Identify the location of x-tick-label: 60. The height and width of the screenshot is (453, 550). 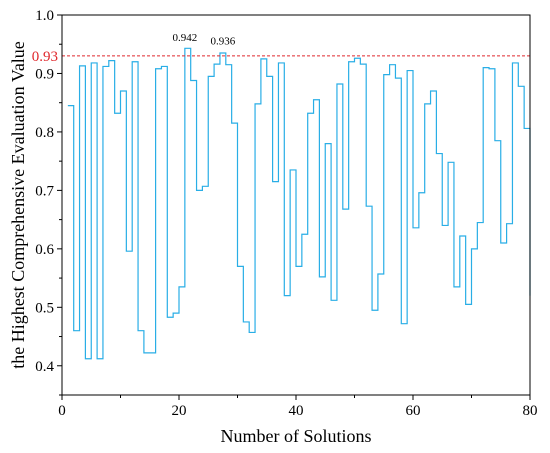
(413, 411).